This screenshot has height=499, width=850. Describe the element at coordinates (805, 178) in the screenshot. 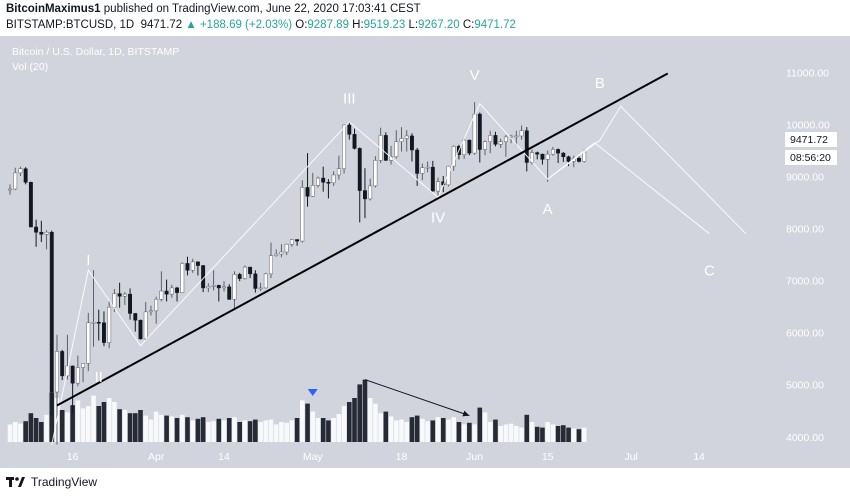

I see `y-tick-label: 9000.00` at that location.